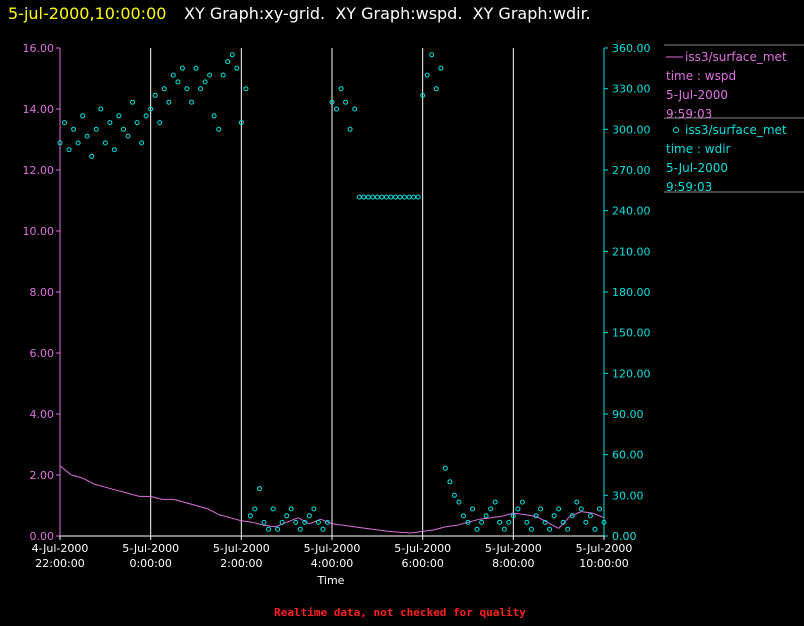 This screenshot has height=626, width=804. What do you see at coordinates (241, 563) in the screenshot?
I see `x-tick-time: 2:00:00` at bounding box center [241, 563].